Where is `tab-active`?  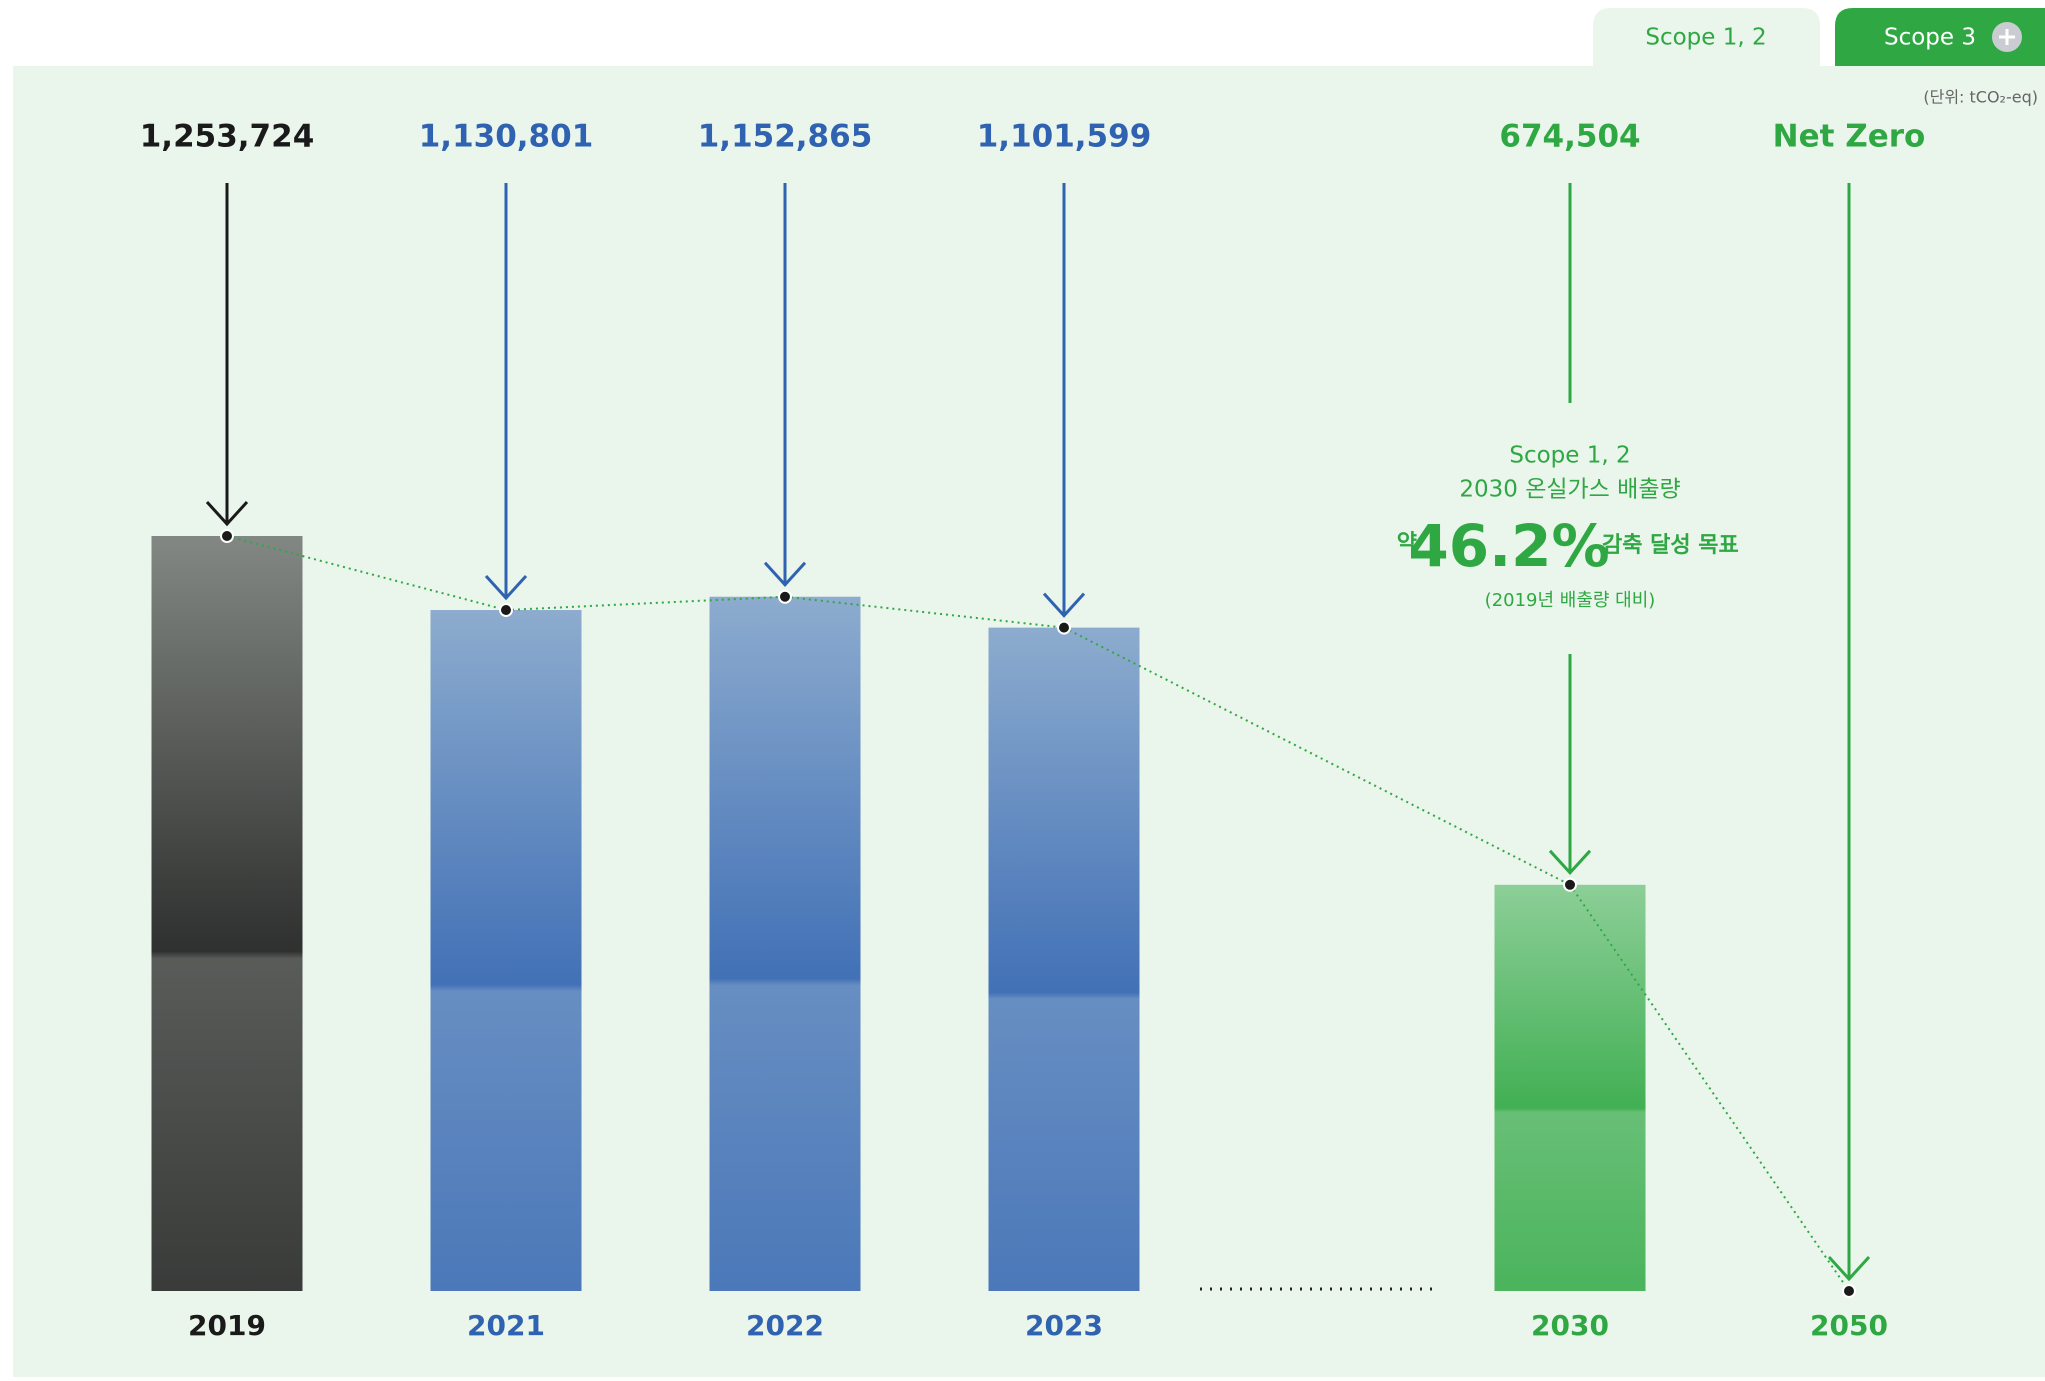
tab-active is located at coordinates (1940, 37).